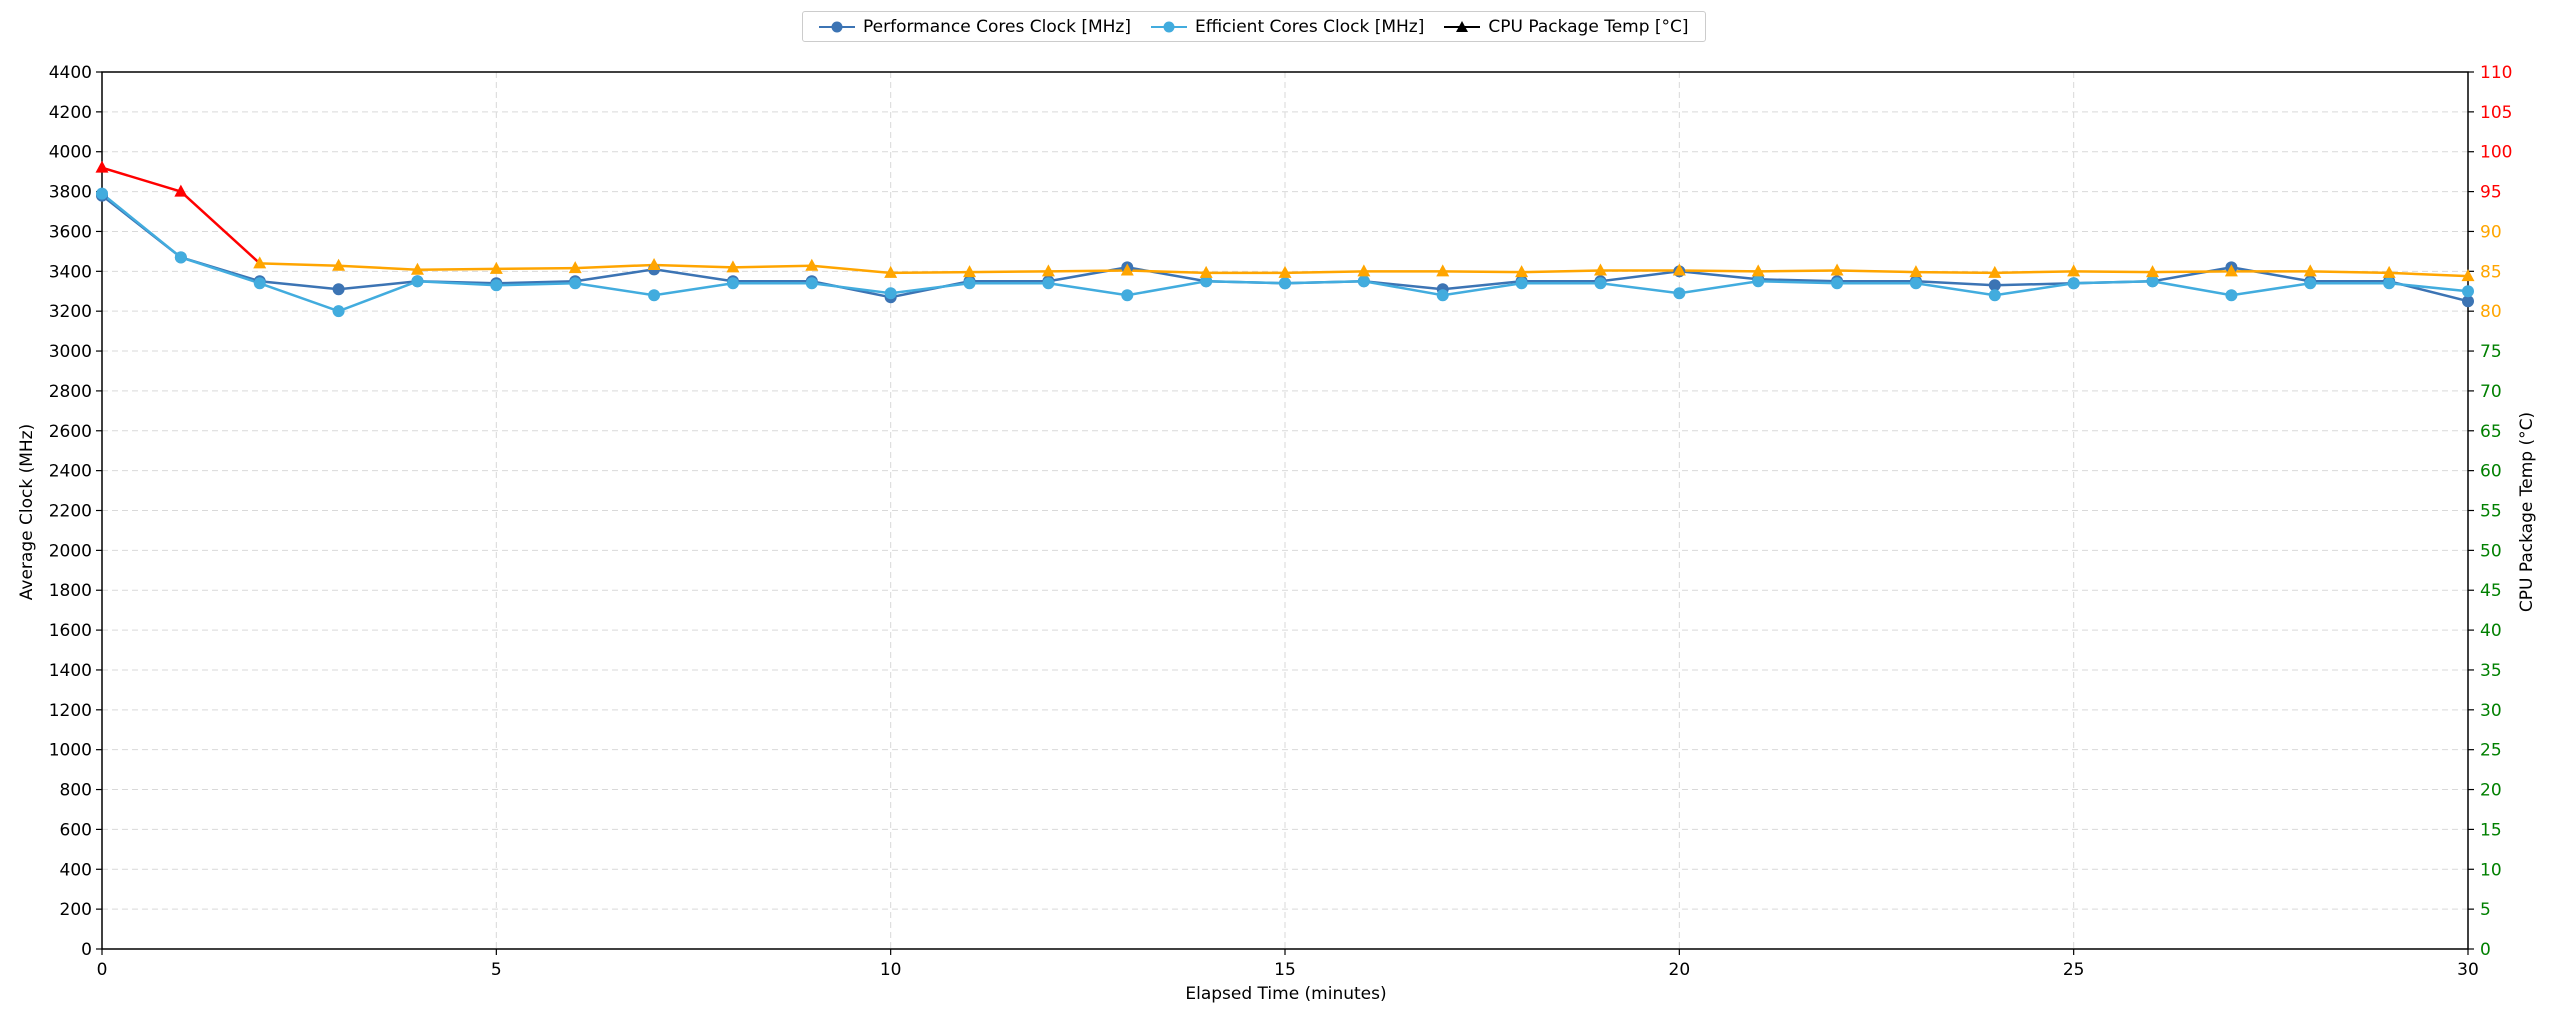 The image size is (2560, 1024). What do you see at coordinates (70, 711) in the screenshot?
I see `y-tick-label: 1200` at bounding box center [70, 711].